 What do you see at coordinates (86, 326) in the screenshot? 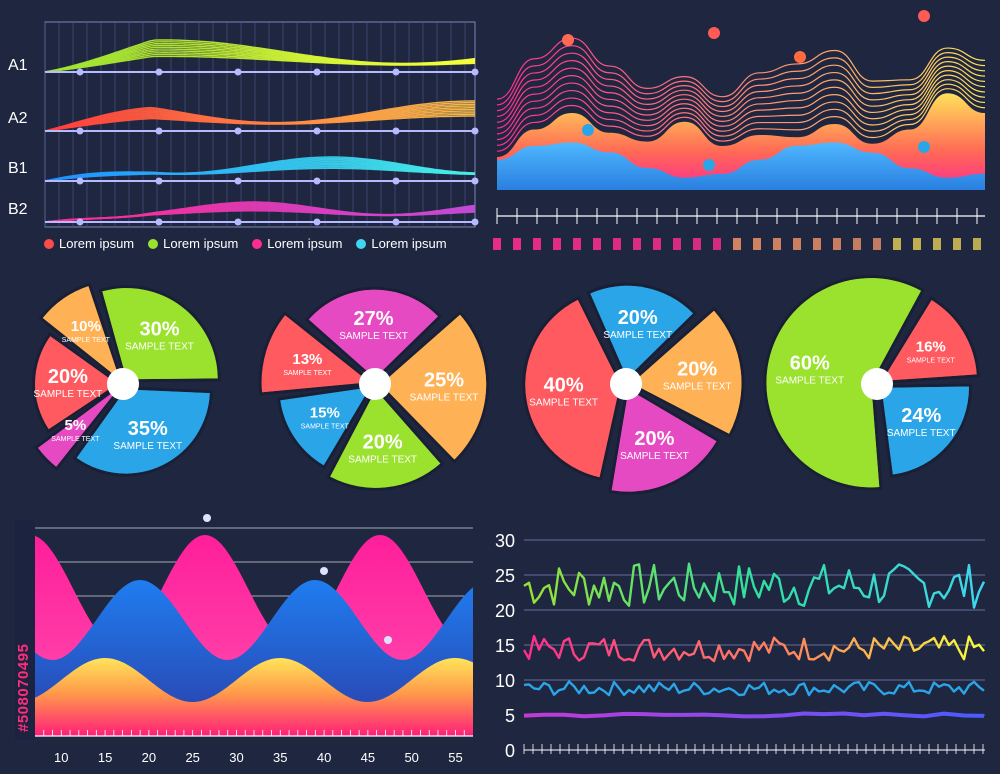
I see `slice-percent-label: 10%` at bounding box center [86, 326].